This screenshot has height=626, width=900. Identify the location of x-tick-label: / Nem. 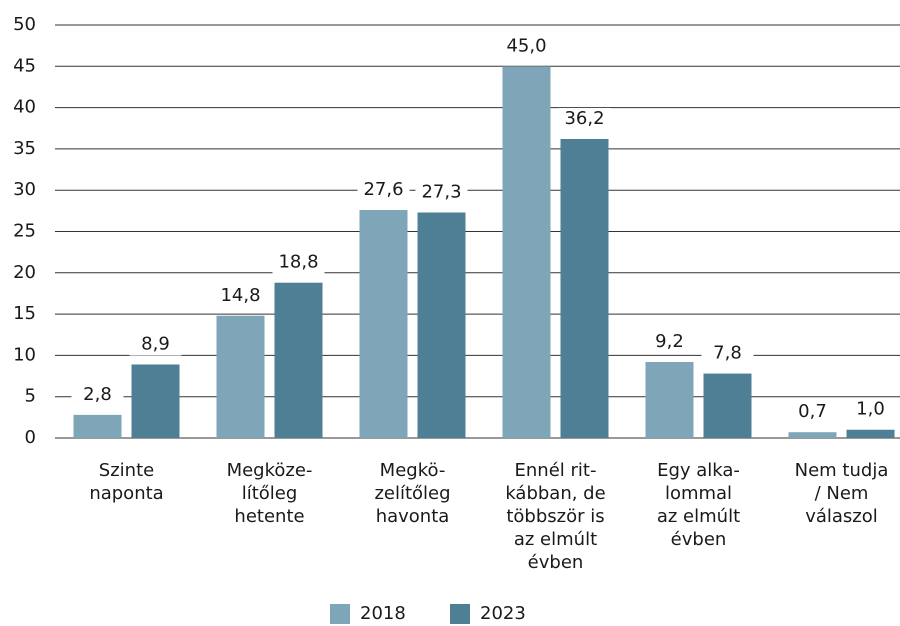
(842, 493).